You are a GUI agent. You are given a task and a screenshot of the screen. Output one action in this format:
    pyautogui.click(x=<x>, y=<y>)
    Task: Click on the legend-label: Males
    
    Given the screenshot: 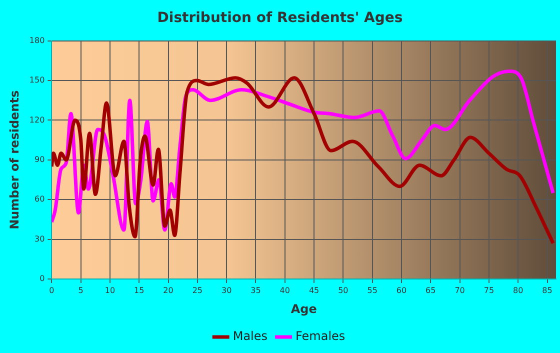 What is the action you would take?
    pyautogui.click(x=250, y=336)
    